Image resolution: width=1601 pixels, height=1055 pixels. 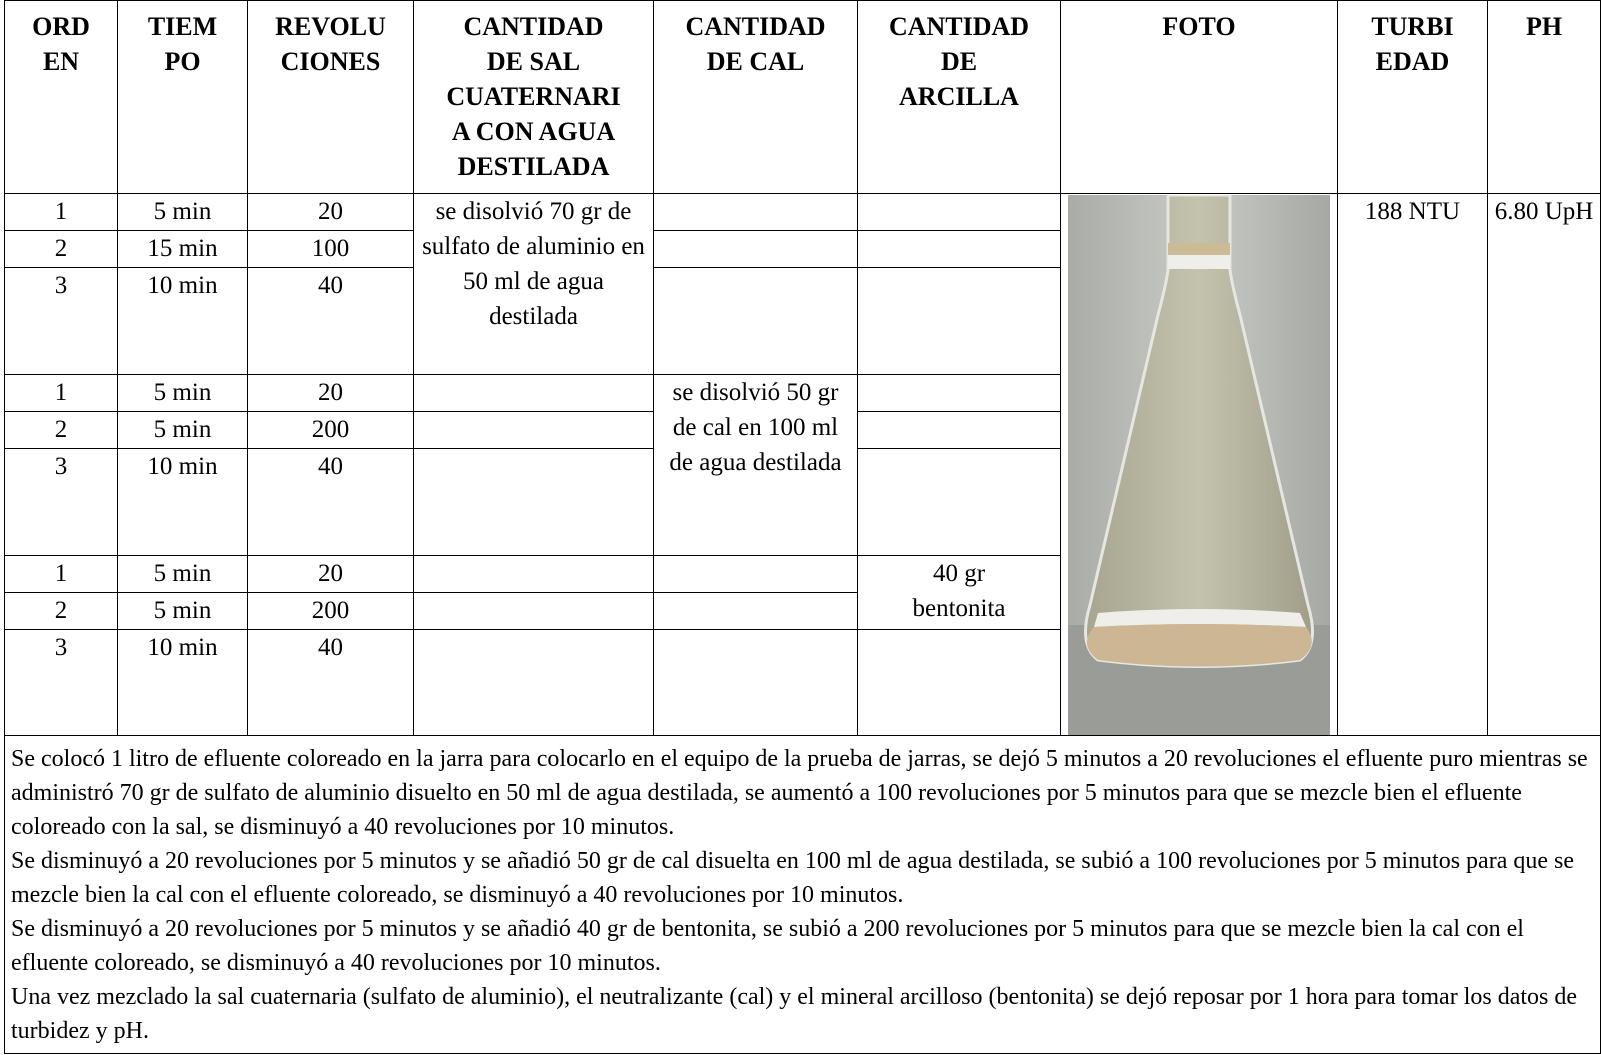 What do you see at coordinates (533, 61) in the screenshot?
I see `header-line: DE SAL` at bounding box center [533, 61].